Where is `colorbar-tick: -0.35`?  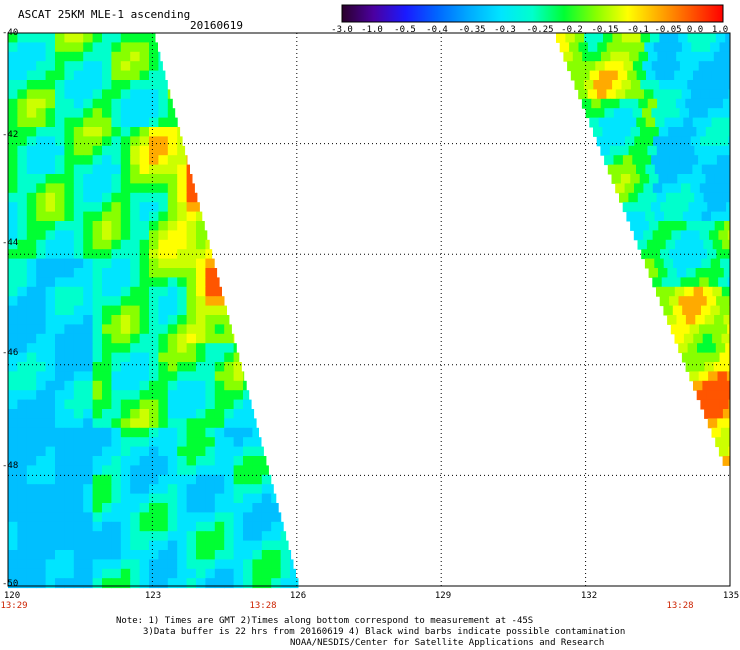 colorbar-tick: -0.35 is located at coordinates (472, 30).